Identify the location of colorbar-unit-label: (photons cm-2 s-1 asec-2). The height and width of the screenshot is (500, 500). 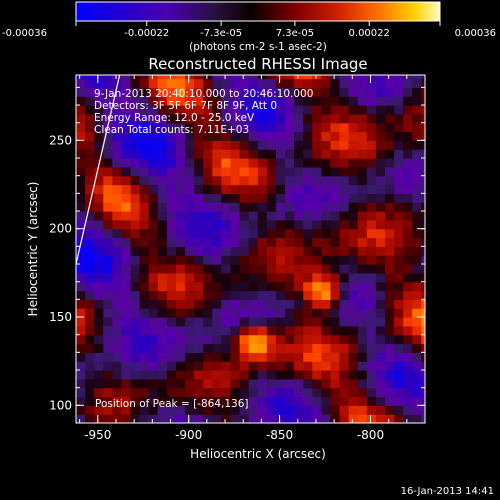
(258, 47).